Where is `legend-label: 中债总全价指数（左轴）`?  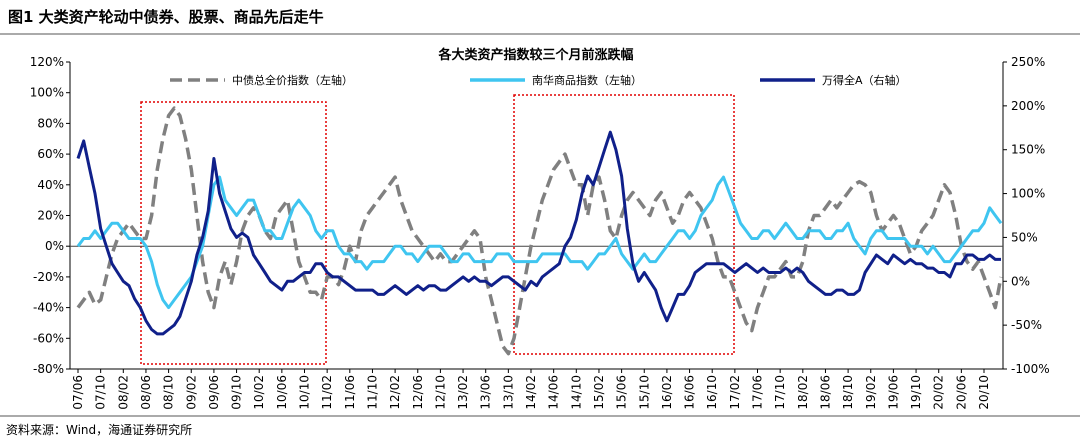
legend-label: 中债总全价指数（左轴） is located at coordinates (292, 80).